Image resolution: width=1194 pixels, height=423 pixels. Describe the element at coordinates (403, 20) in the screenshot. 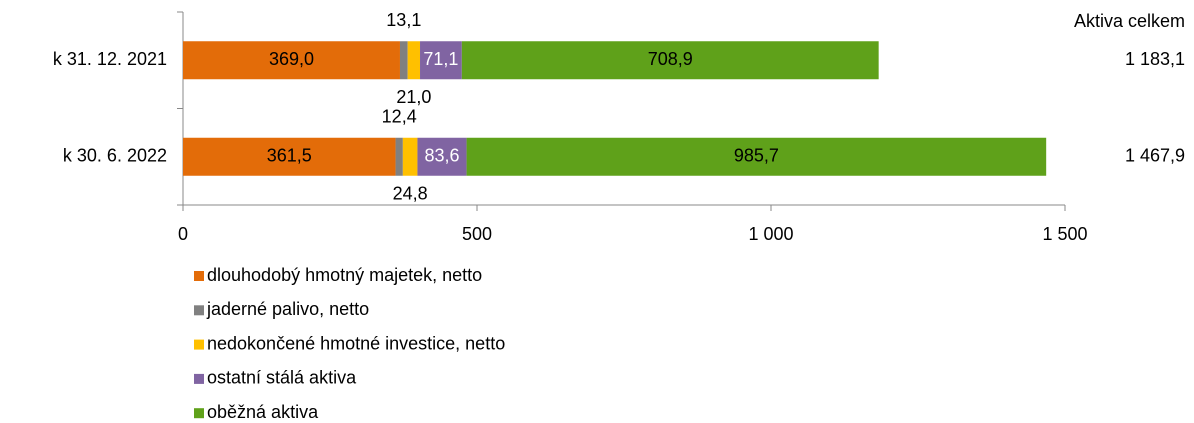

I see `data-label: 13,1` at that location.